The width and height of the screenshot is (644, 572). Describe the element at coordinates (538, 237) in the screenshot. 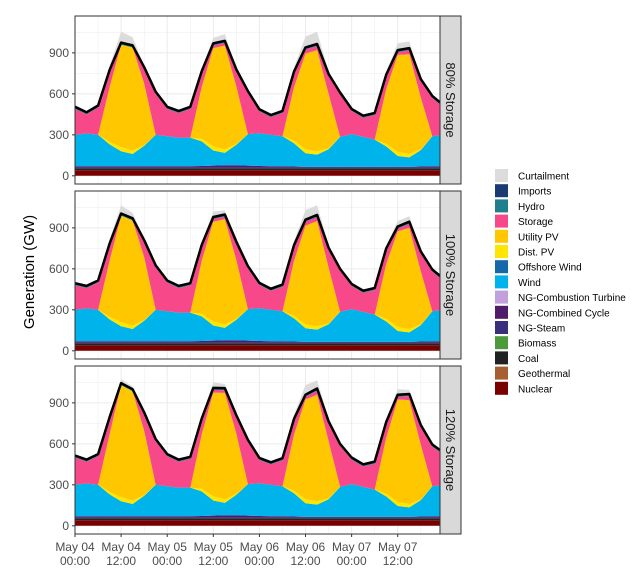

I see `legend-label: Utility PV` at that location.